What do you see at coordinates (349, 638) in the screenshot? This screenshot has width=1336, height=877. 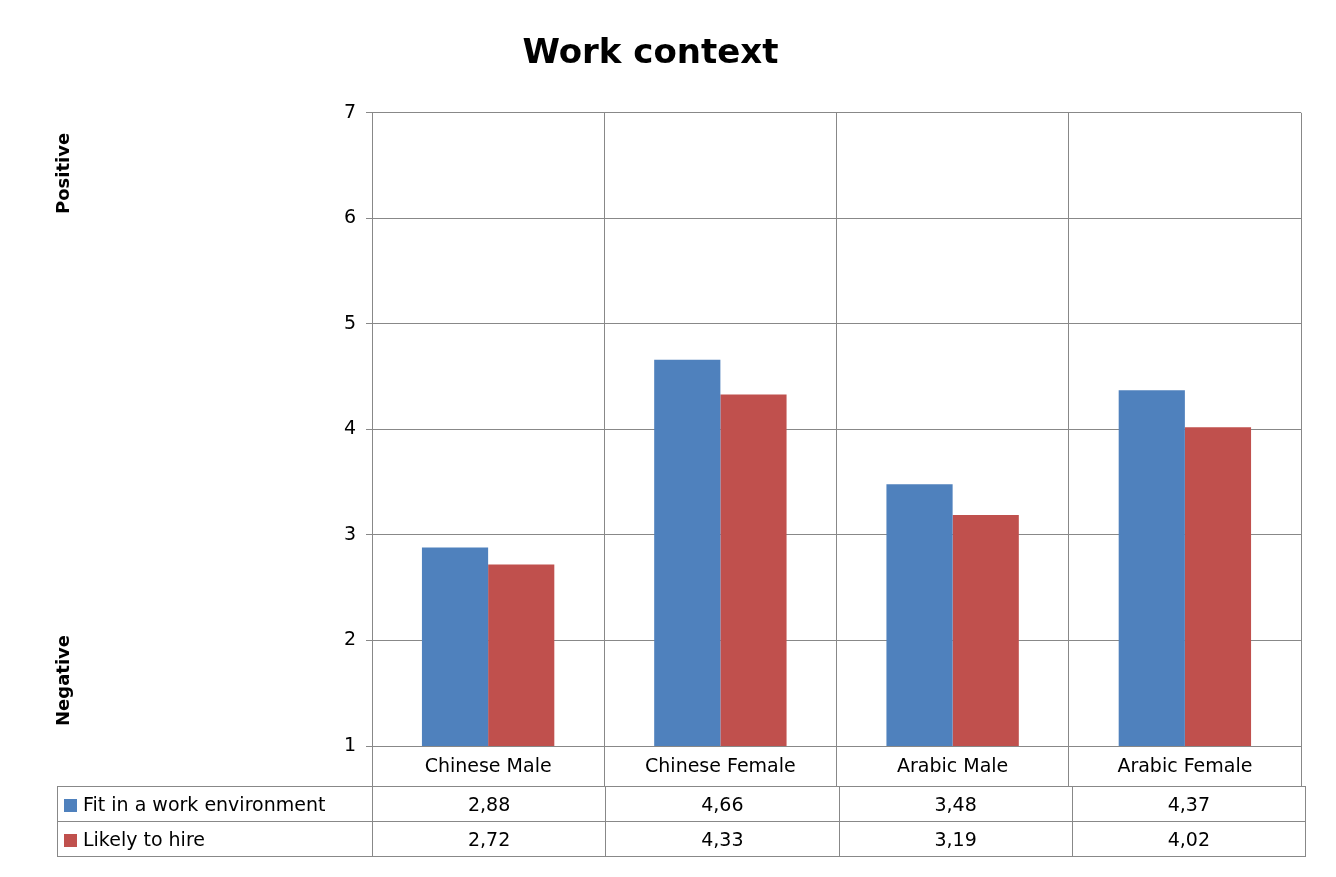 I see `y-tick-label: 2` at bounding box center [349, 638].